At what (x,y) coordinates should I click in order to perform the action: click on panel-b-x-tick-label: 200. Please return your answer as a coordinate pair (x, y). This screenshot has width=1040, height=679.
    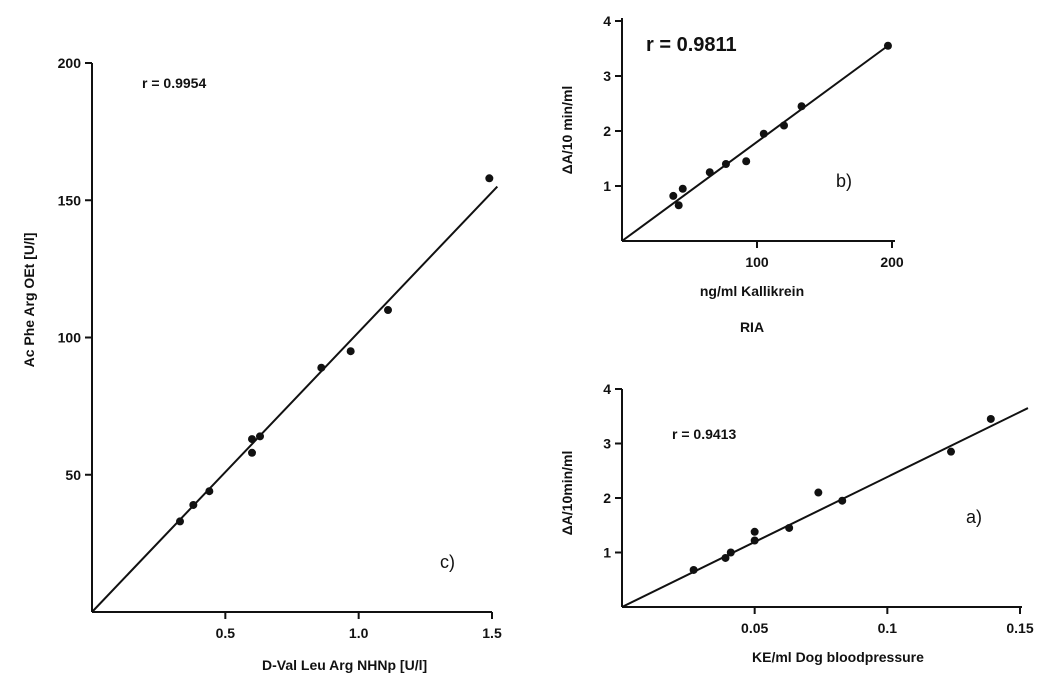
    Looking at the image, I should click on (892, 262).